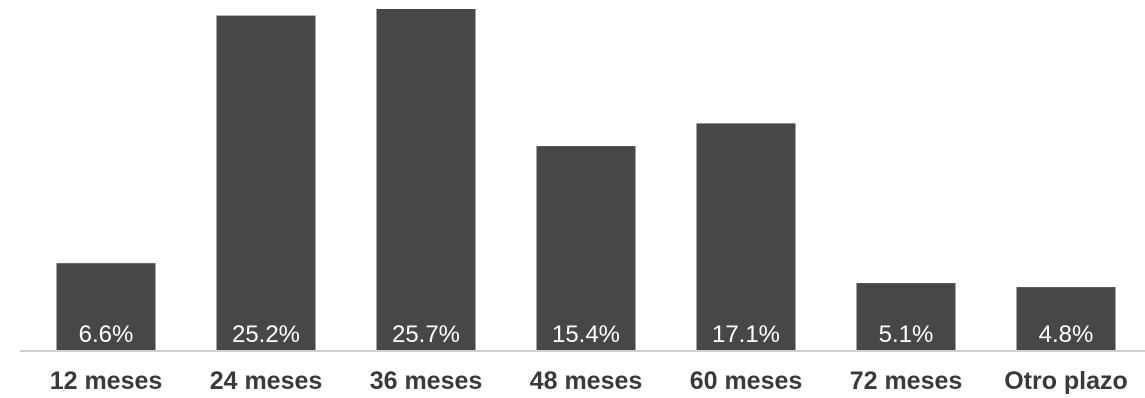 The image size is (1145, 398). What do you see at coordinates (426, 334) in the screenshot?
I see `data-label-36-meses: 25.7%` at bounding box center [426, 334].